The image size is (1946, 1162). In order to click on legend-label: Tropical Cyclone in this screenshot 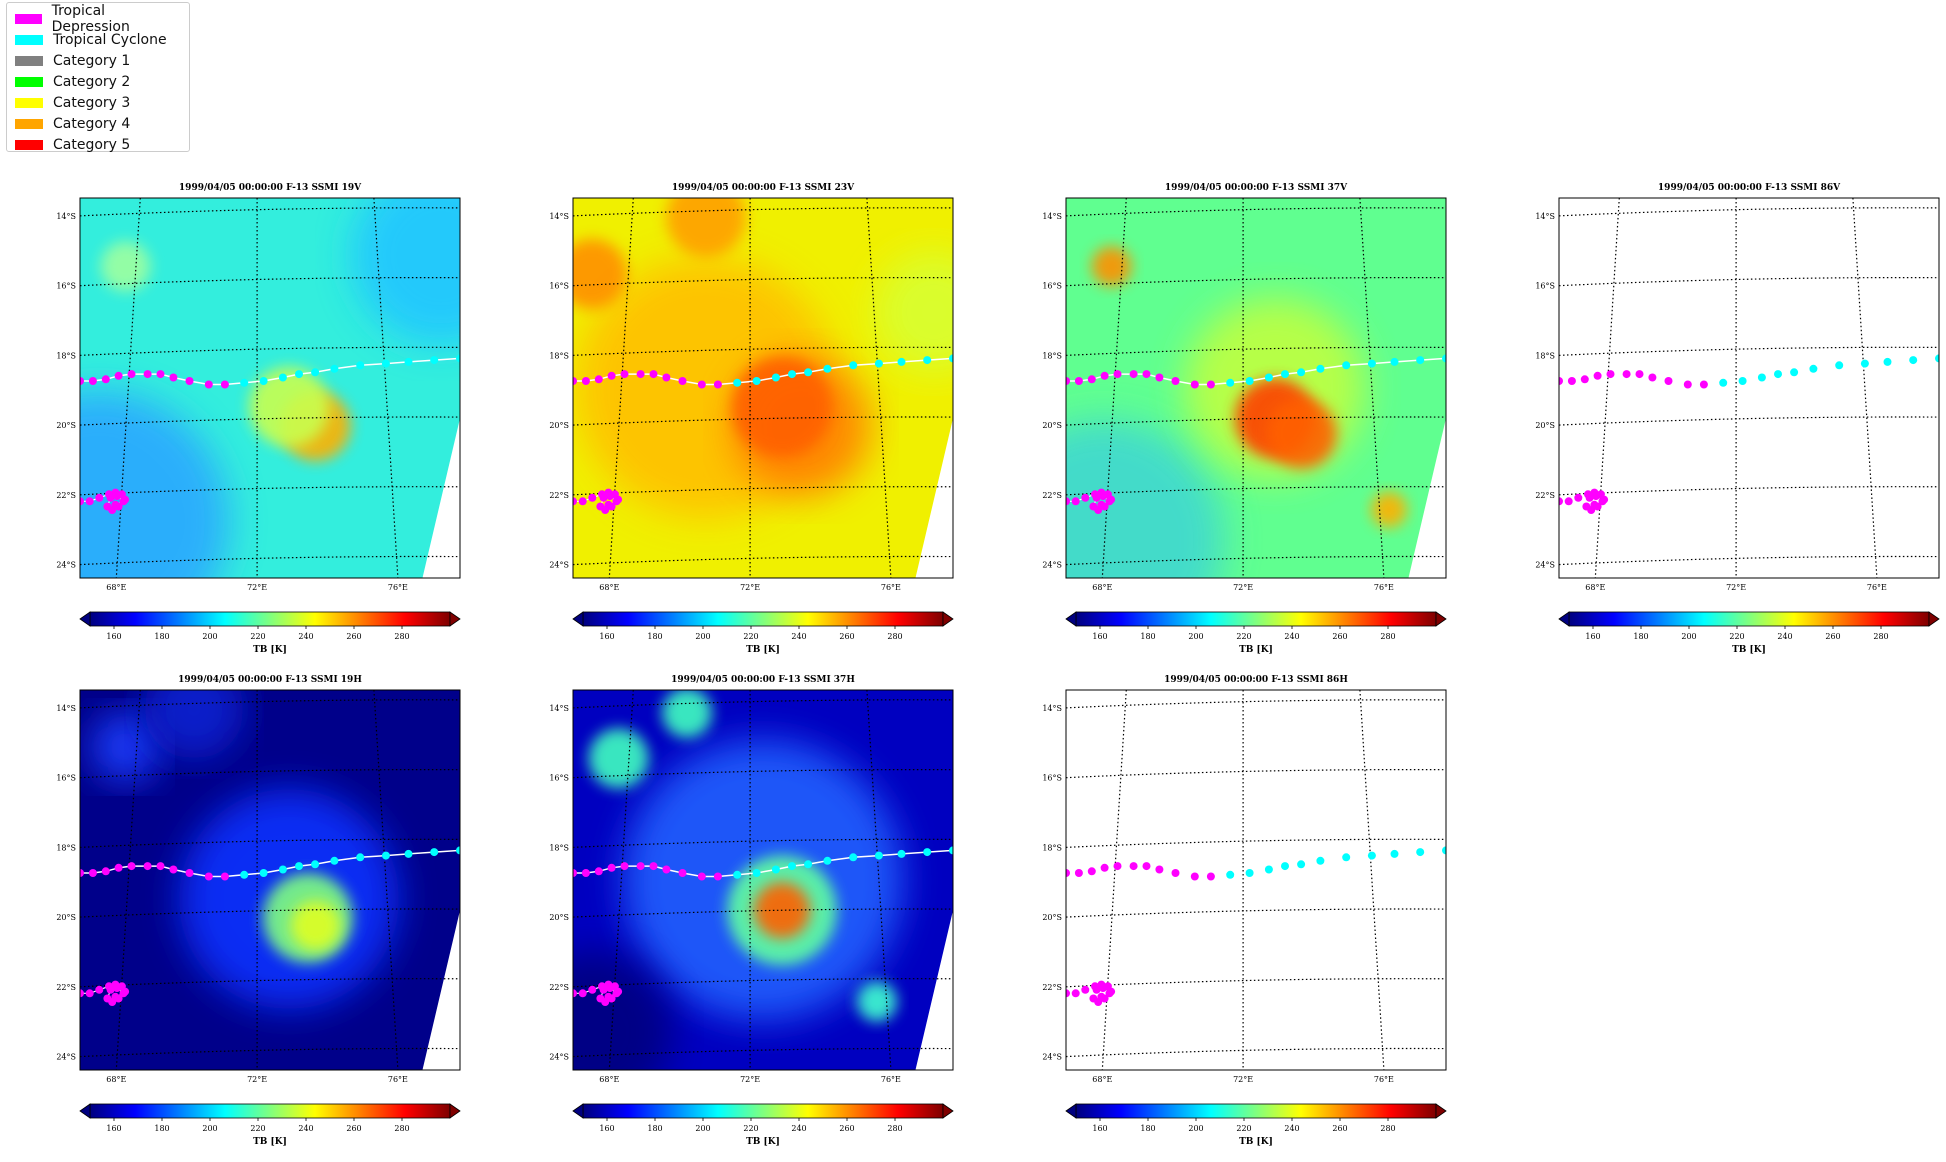, I will do `click(110, 39)`.